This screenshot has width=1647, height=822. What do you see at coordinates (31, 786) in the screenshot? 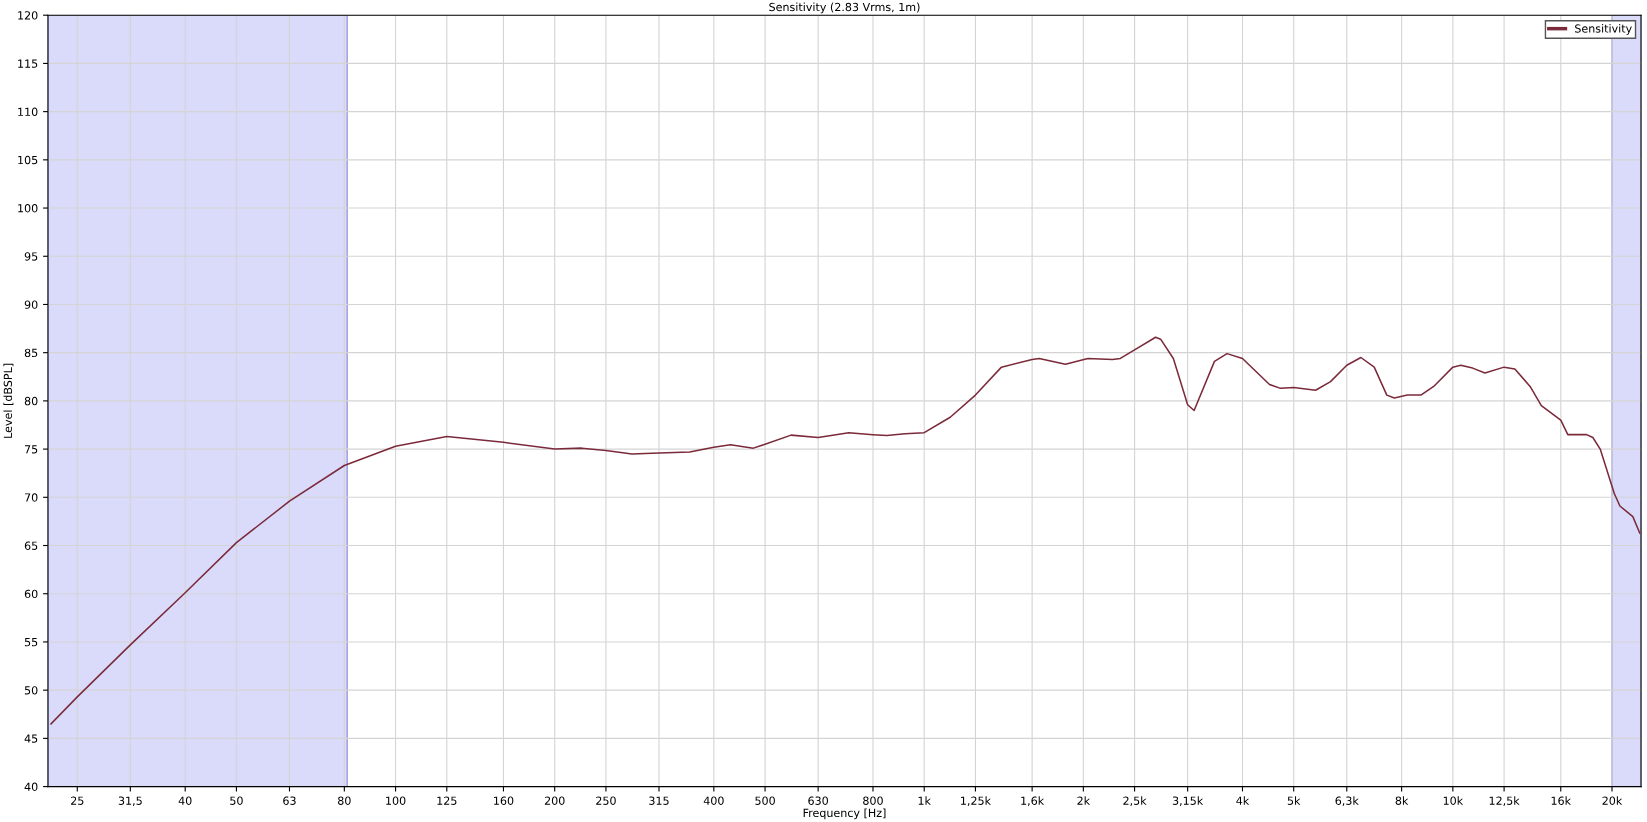
I see `y-tick-label: 40` at bounding box center [31, 786].